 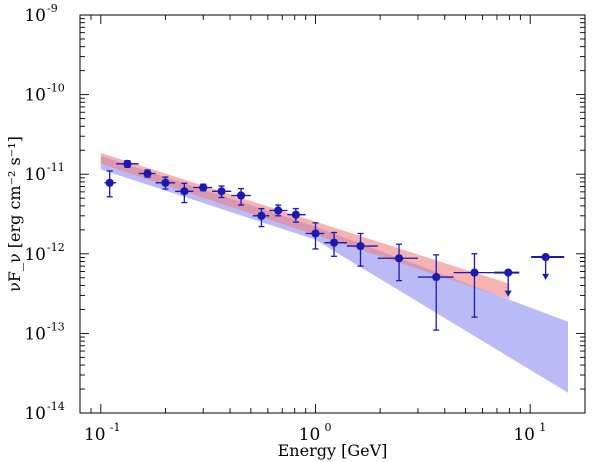 I want to click on x-tick-label-exp: 0, so click(x=328, y=427).